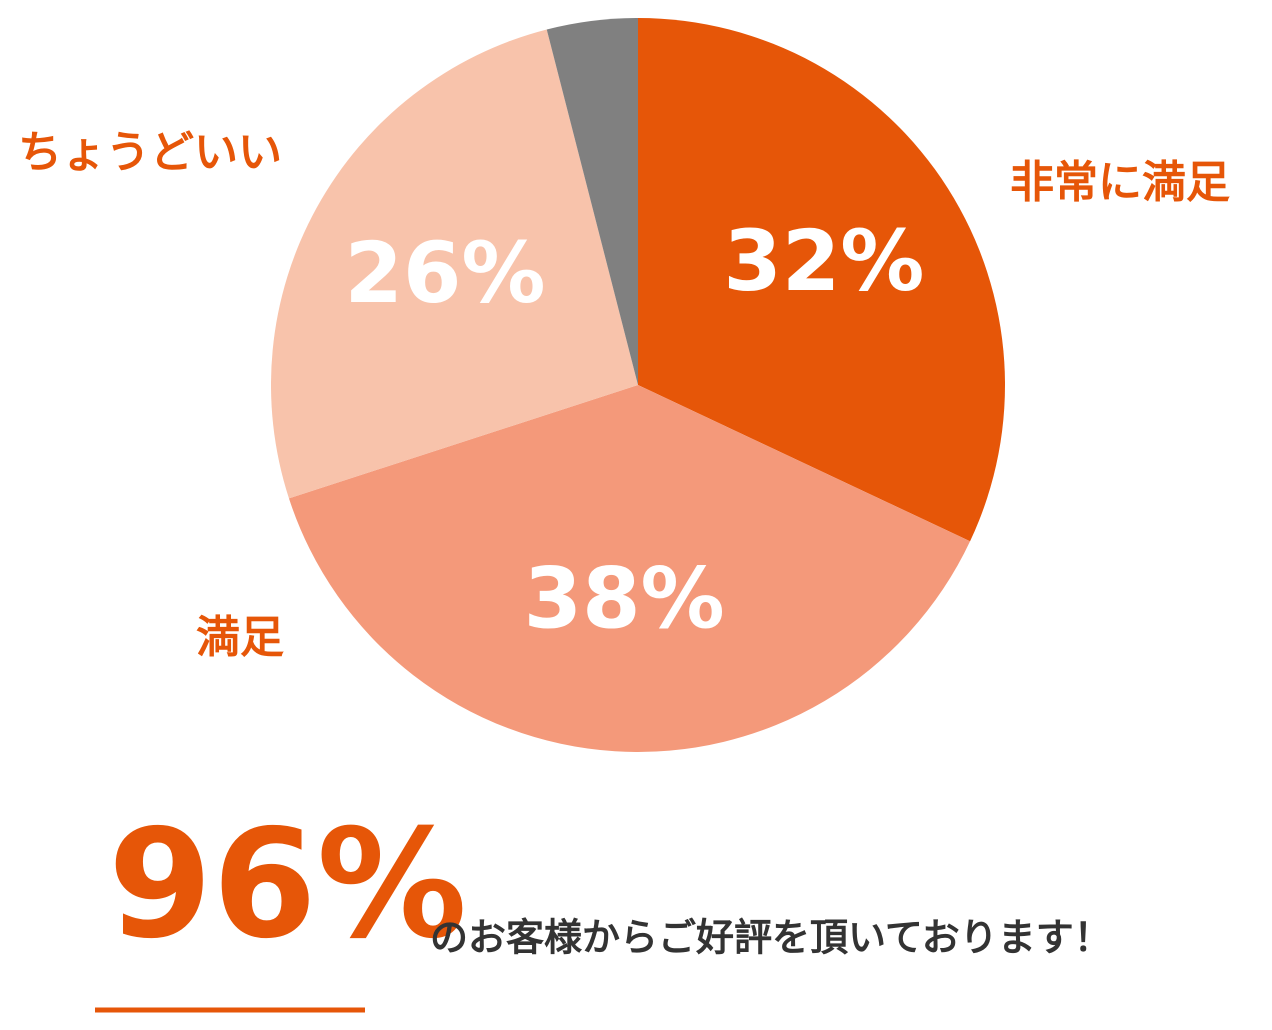  Describe the element at coordinates (1120, 182) in the screenshot. I see `category-label: 非常に満足` at that location.